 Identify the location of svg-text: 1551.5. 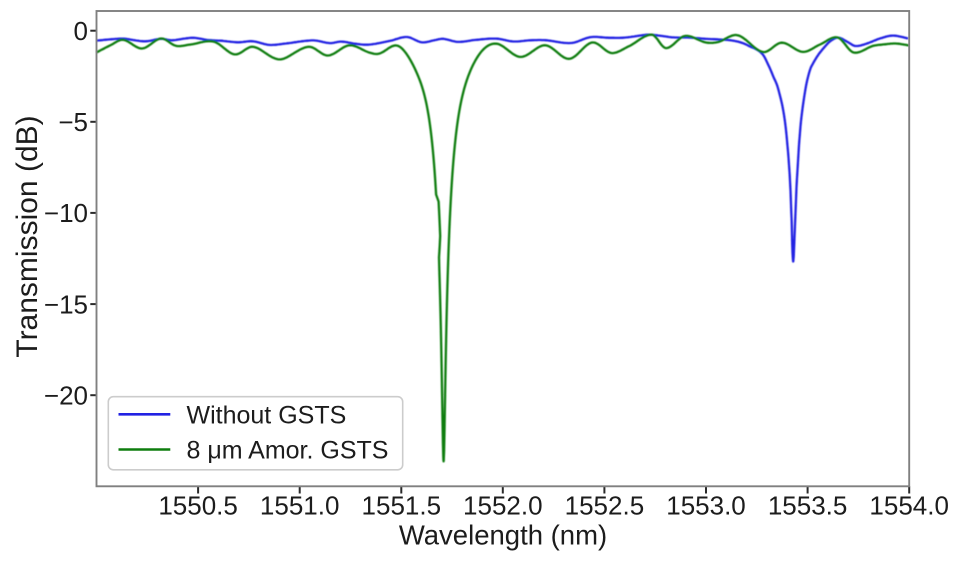
(402, 506).